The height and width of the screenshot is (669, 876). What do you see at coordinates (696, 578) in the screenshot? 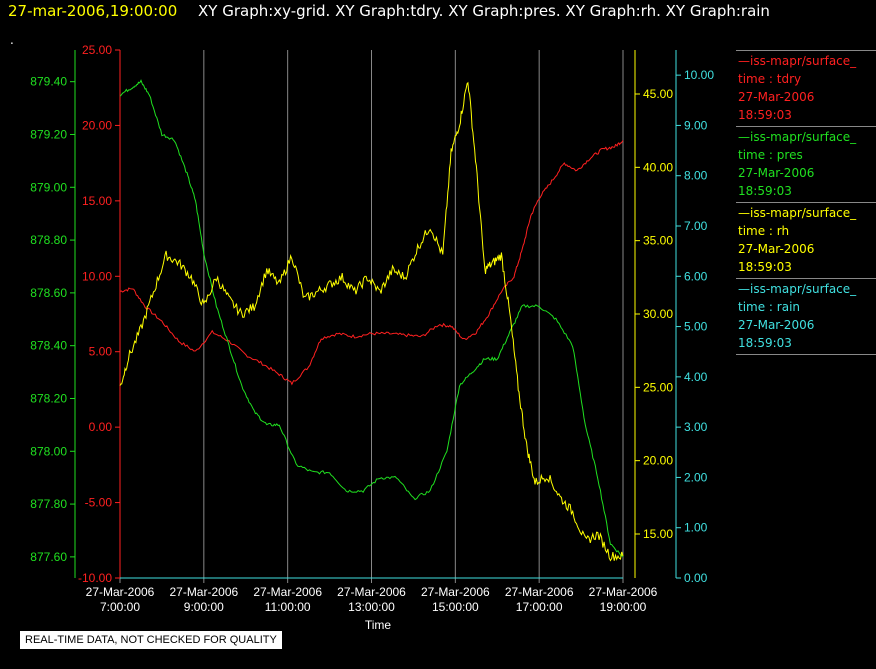
I see `rain-tick-label: 0.00` at bounding box center [696, 578].